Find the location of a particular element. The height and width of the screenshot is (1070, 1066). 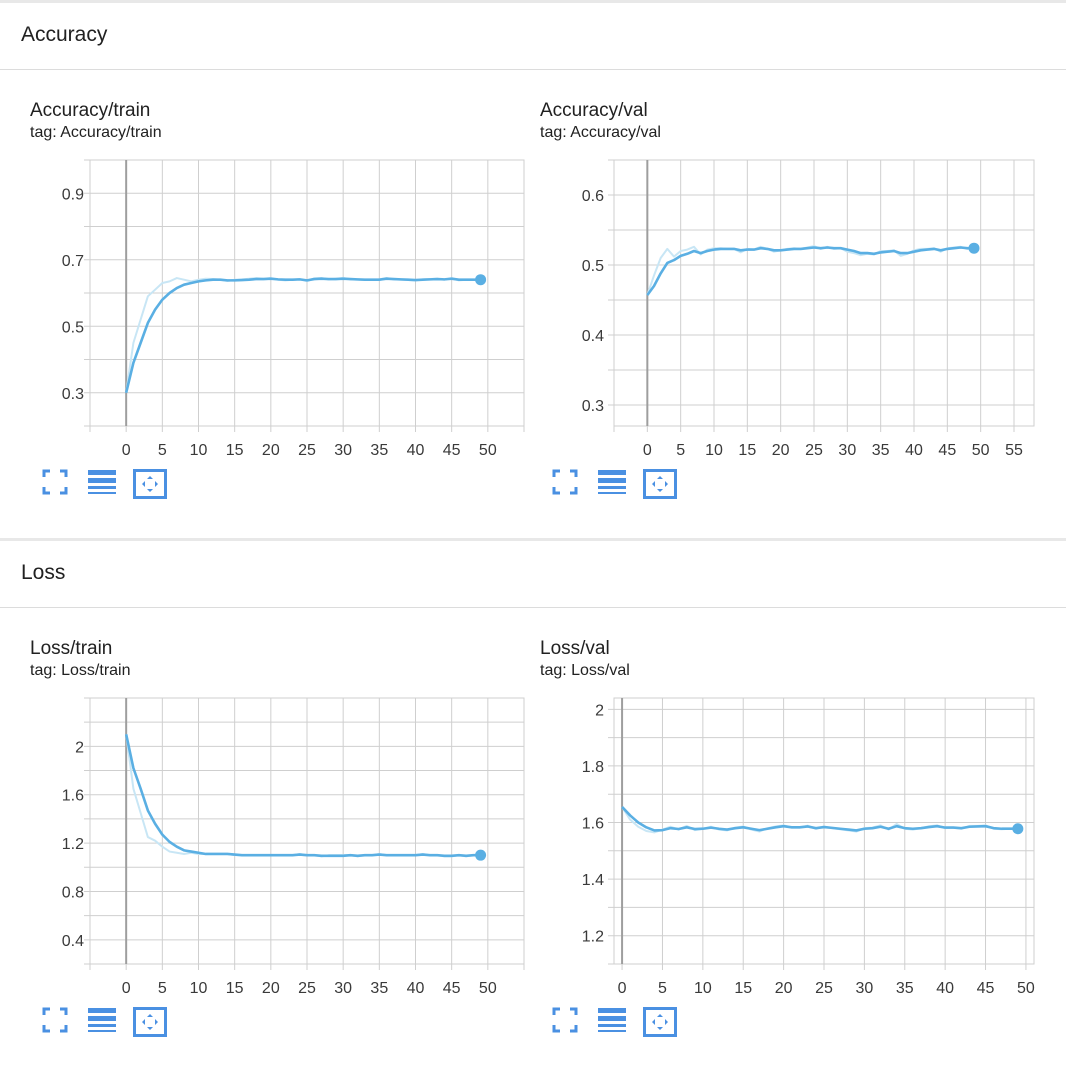

chart-tag: tag: Accuracy/val is located at coordinates (600, 132).